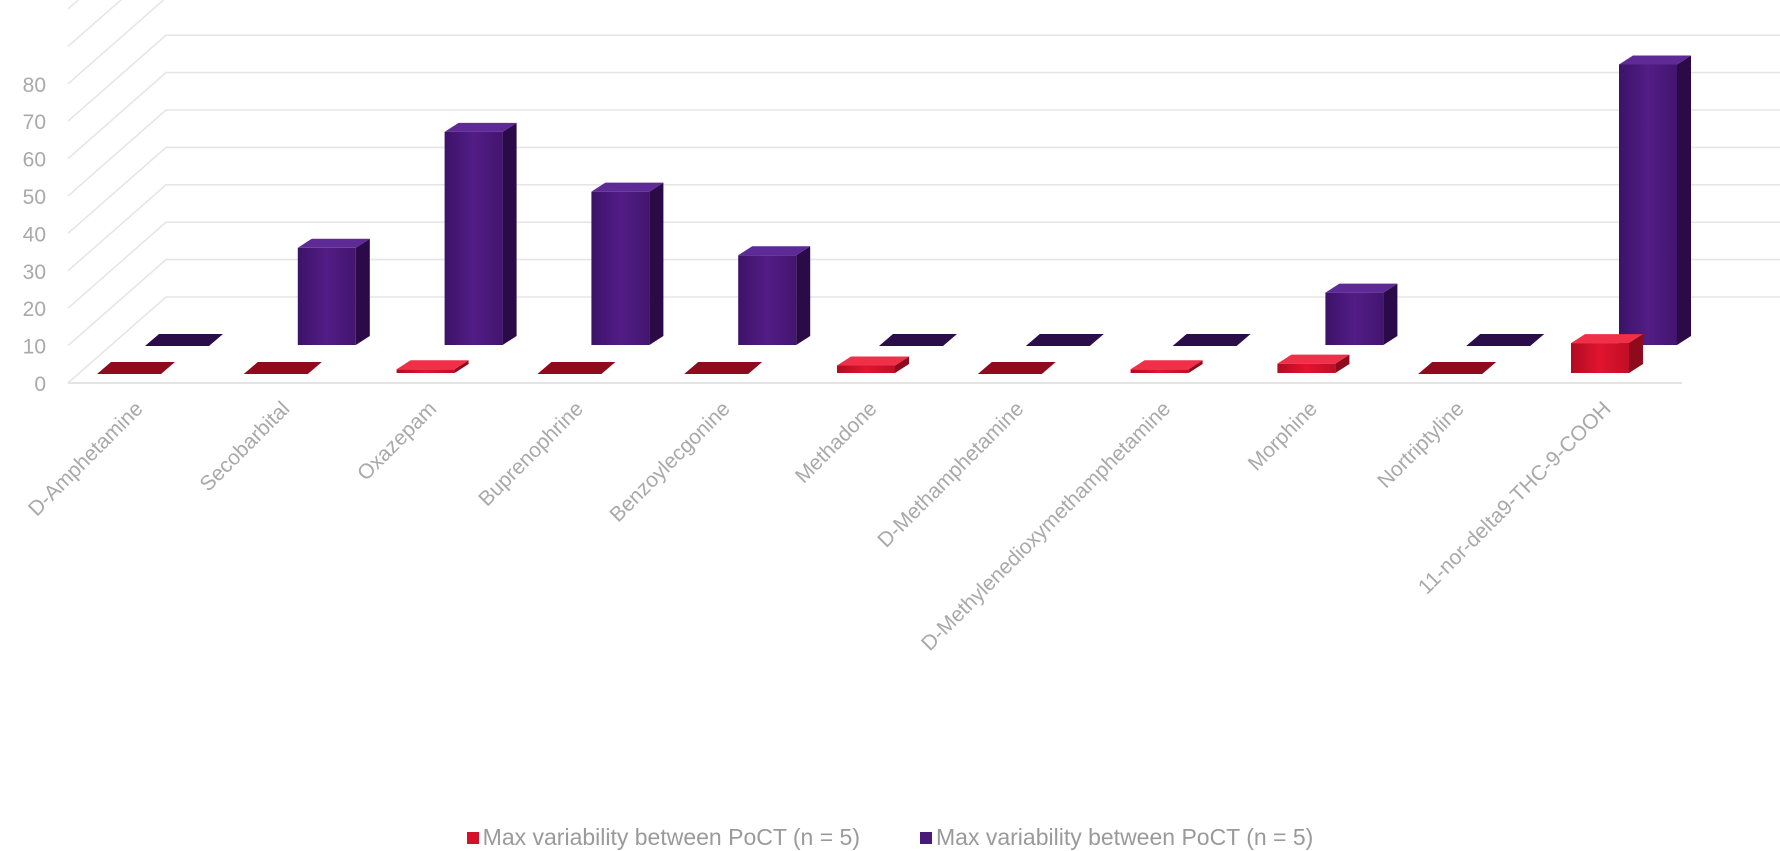 This screenshot has height=851, width=1780. What do you see at coordinates (34, 85) in the screenshot?
I see `y-tick-label: 80` at bounding box center [34, 85].